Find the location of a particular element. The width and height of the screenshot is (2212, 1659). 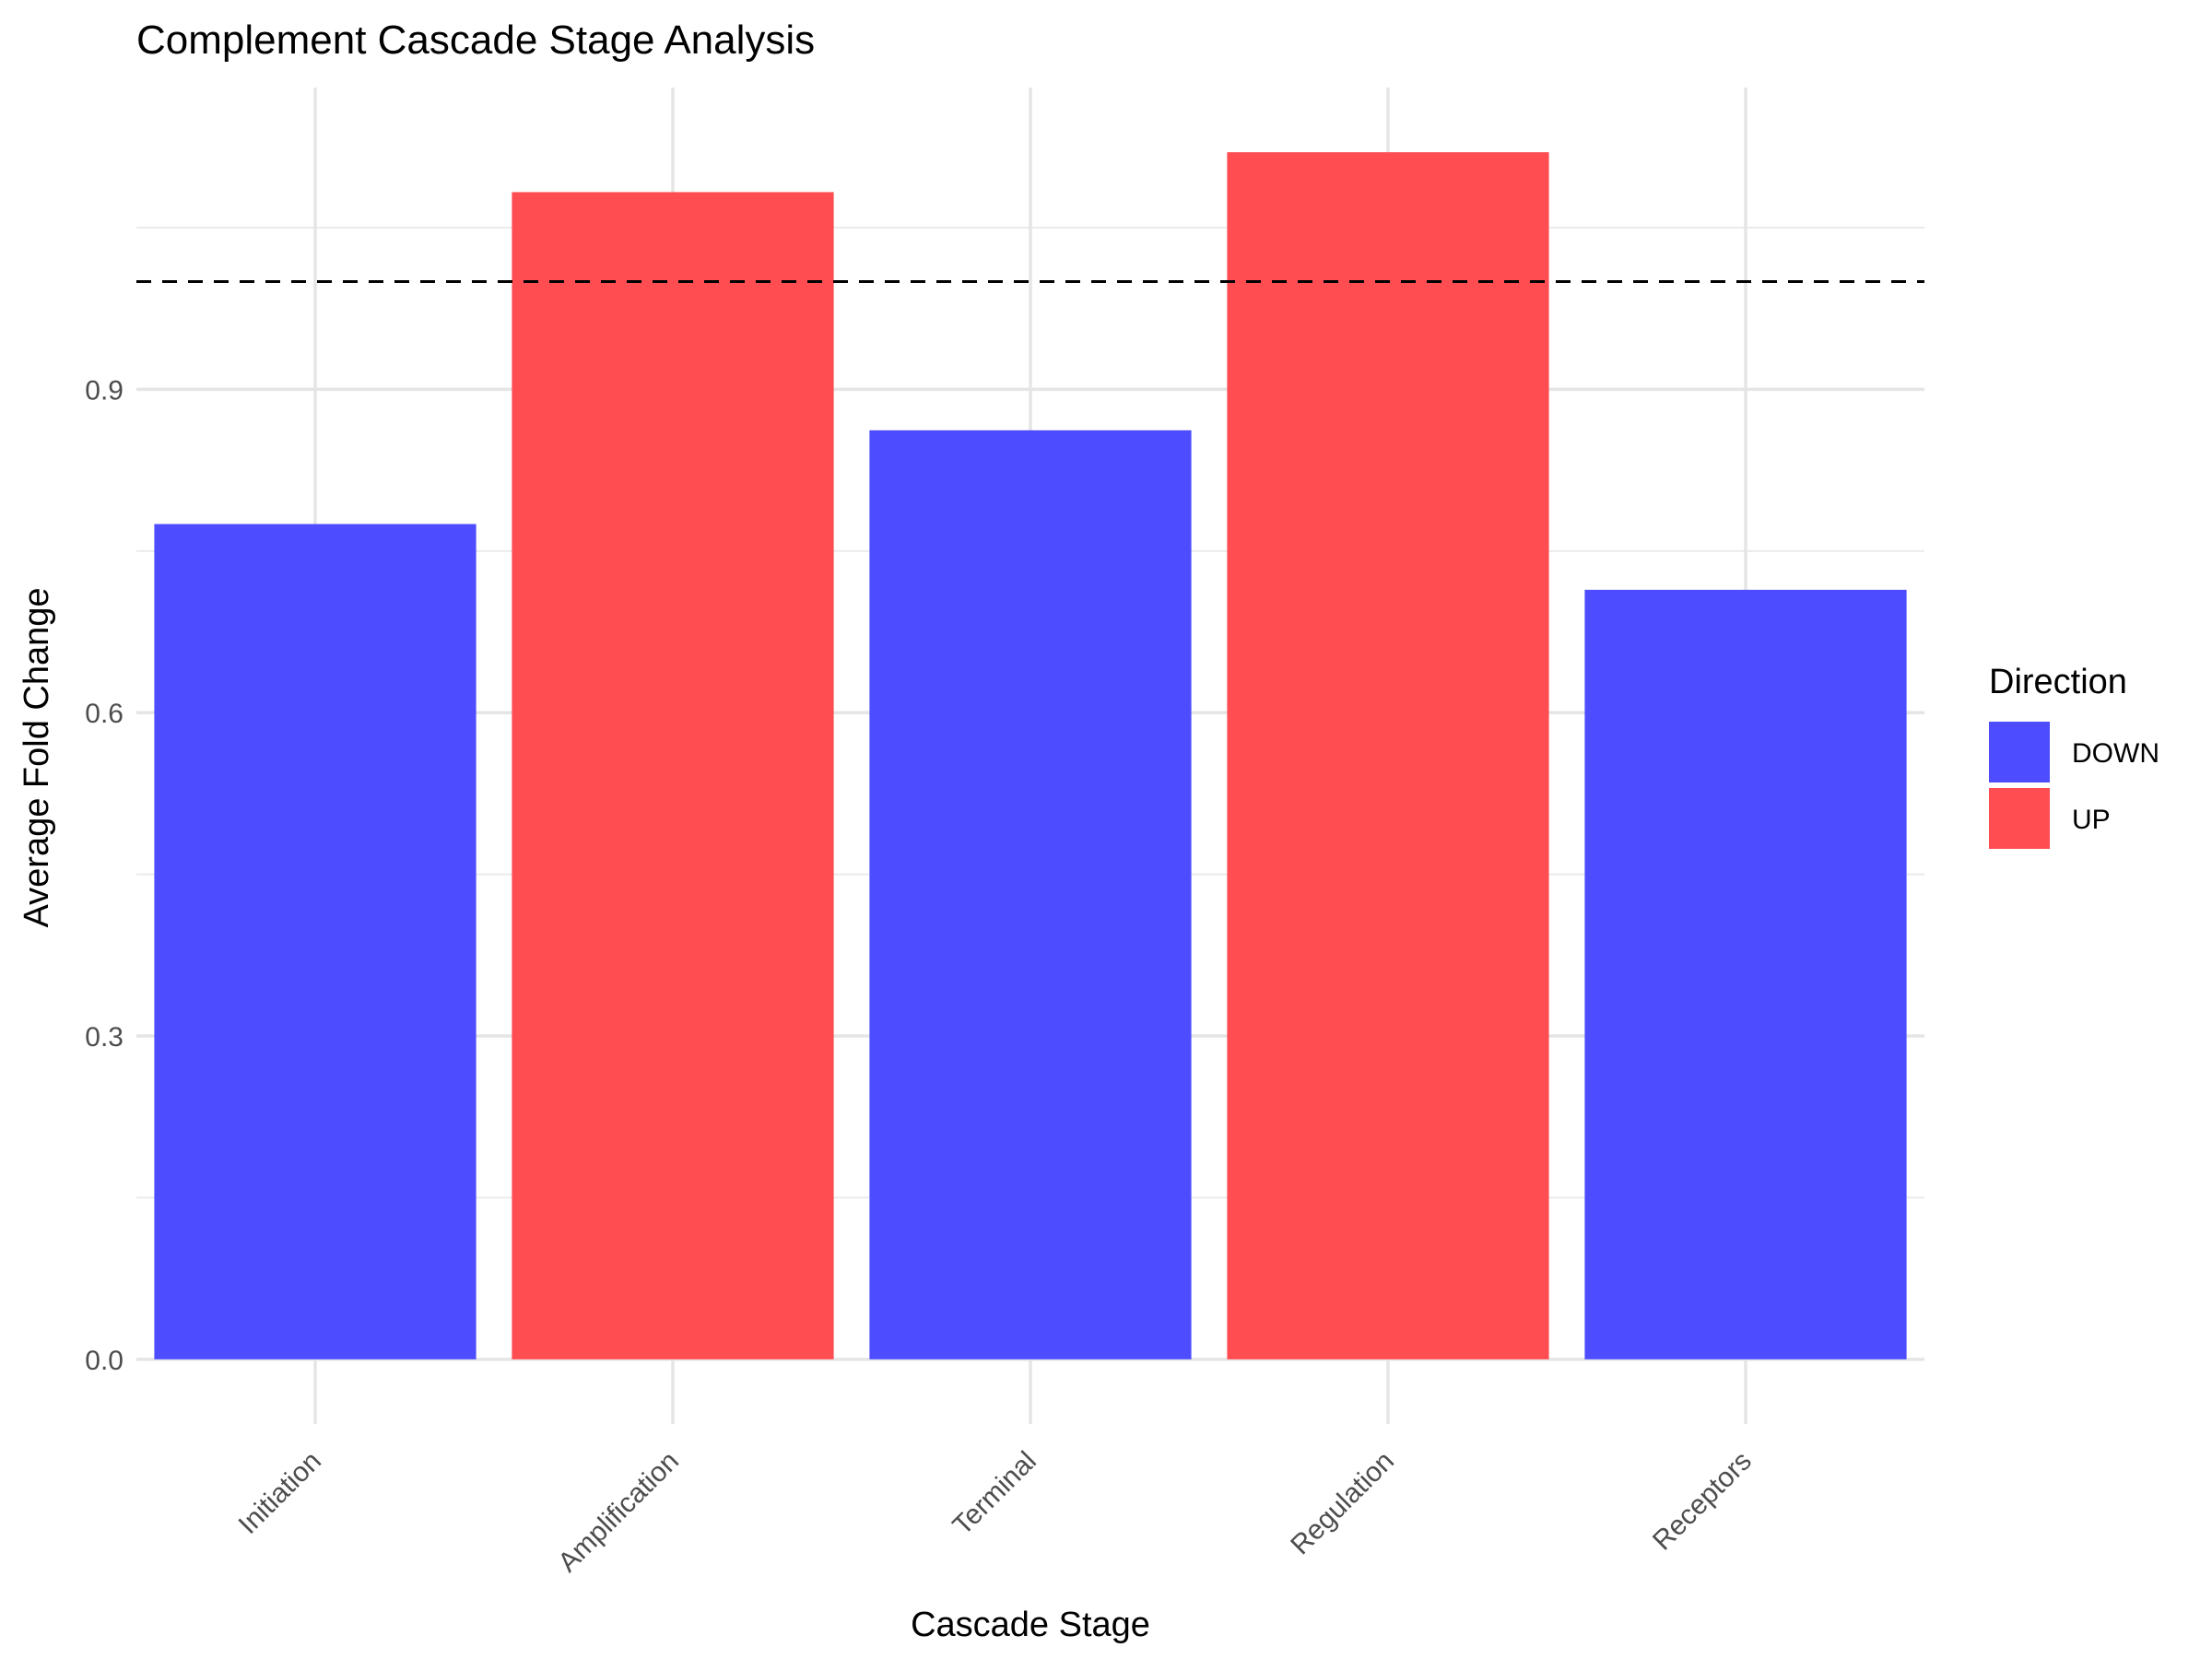

chart-title: Complement Cascade Stage Analysis is located at coordinates (475, 40).